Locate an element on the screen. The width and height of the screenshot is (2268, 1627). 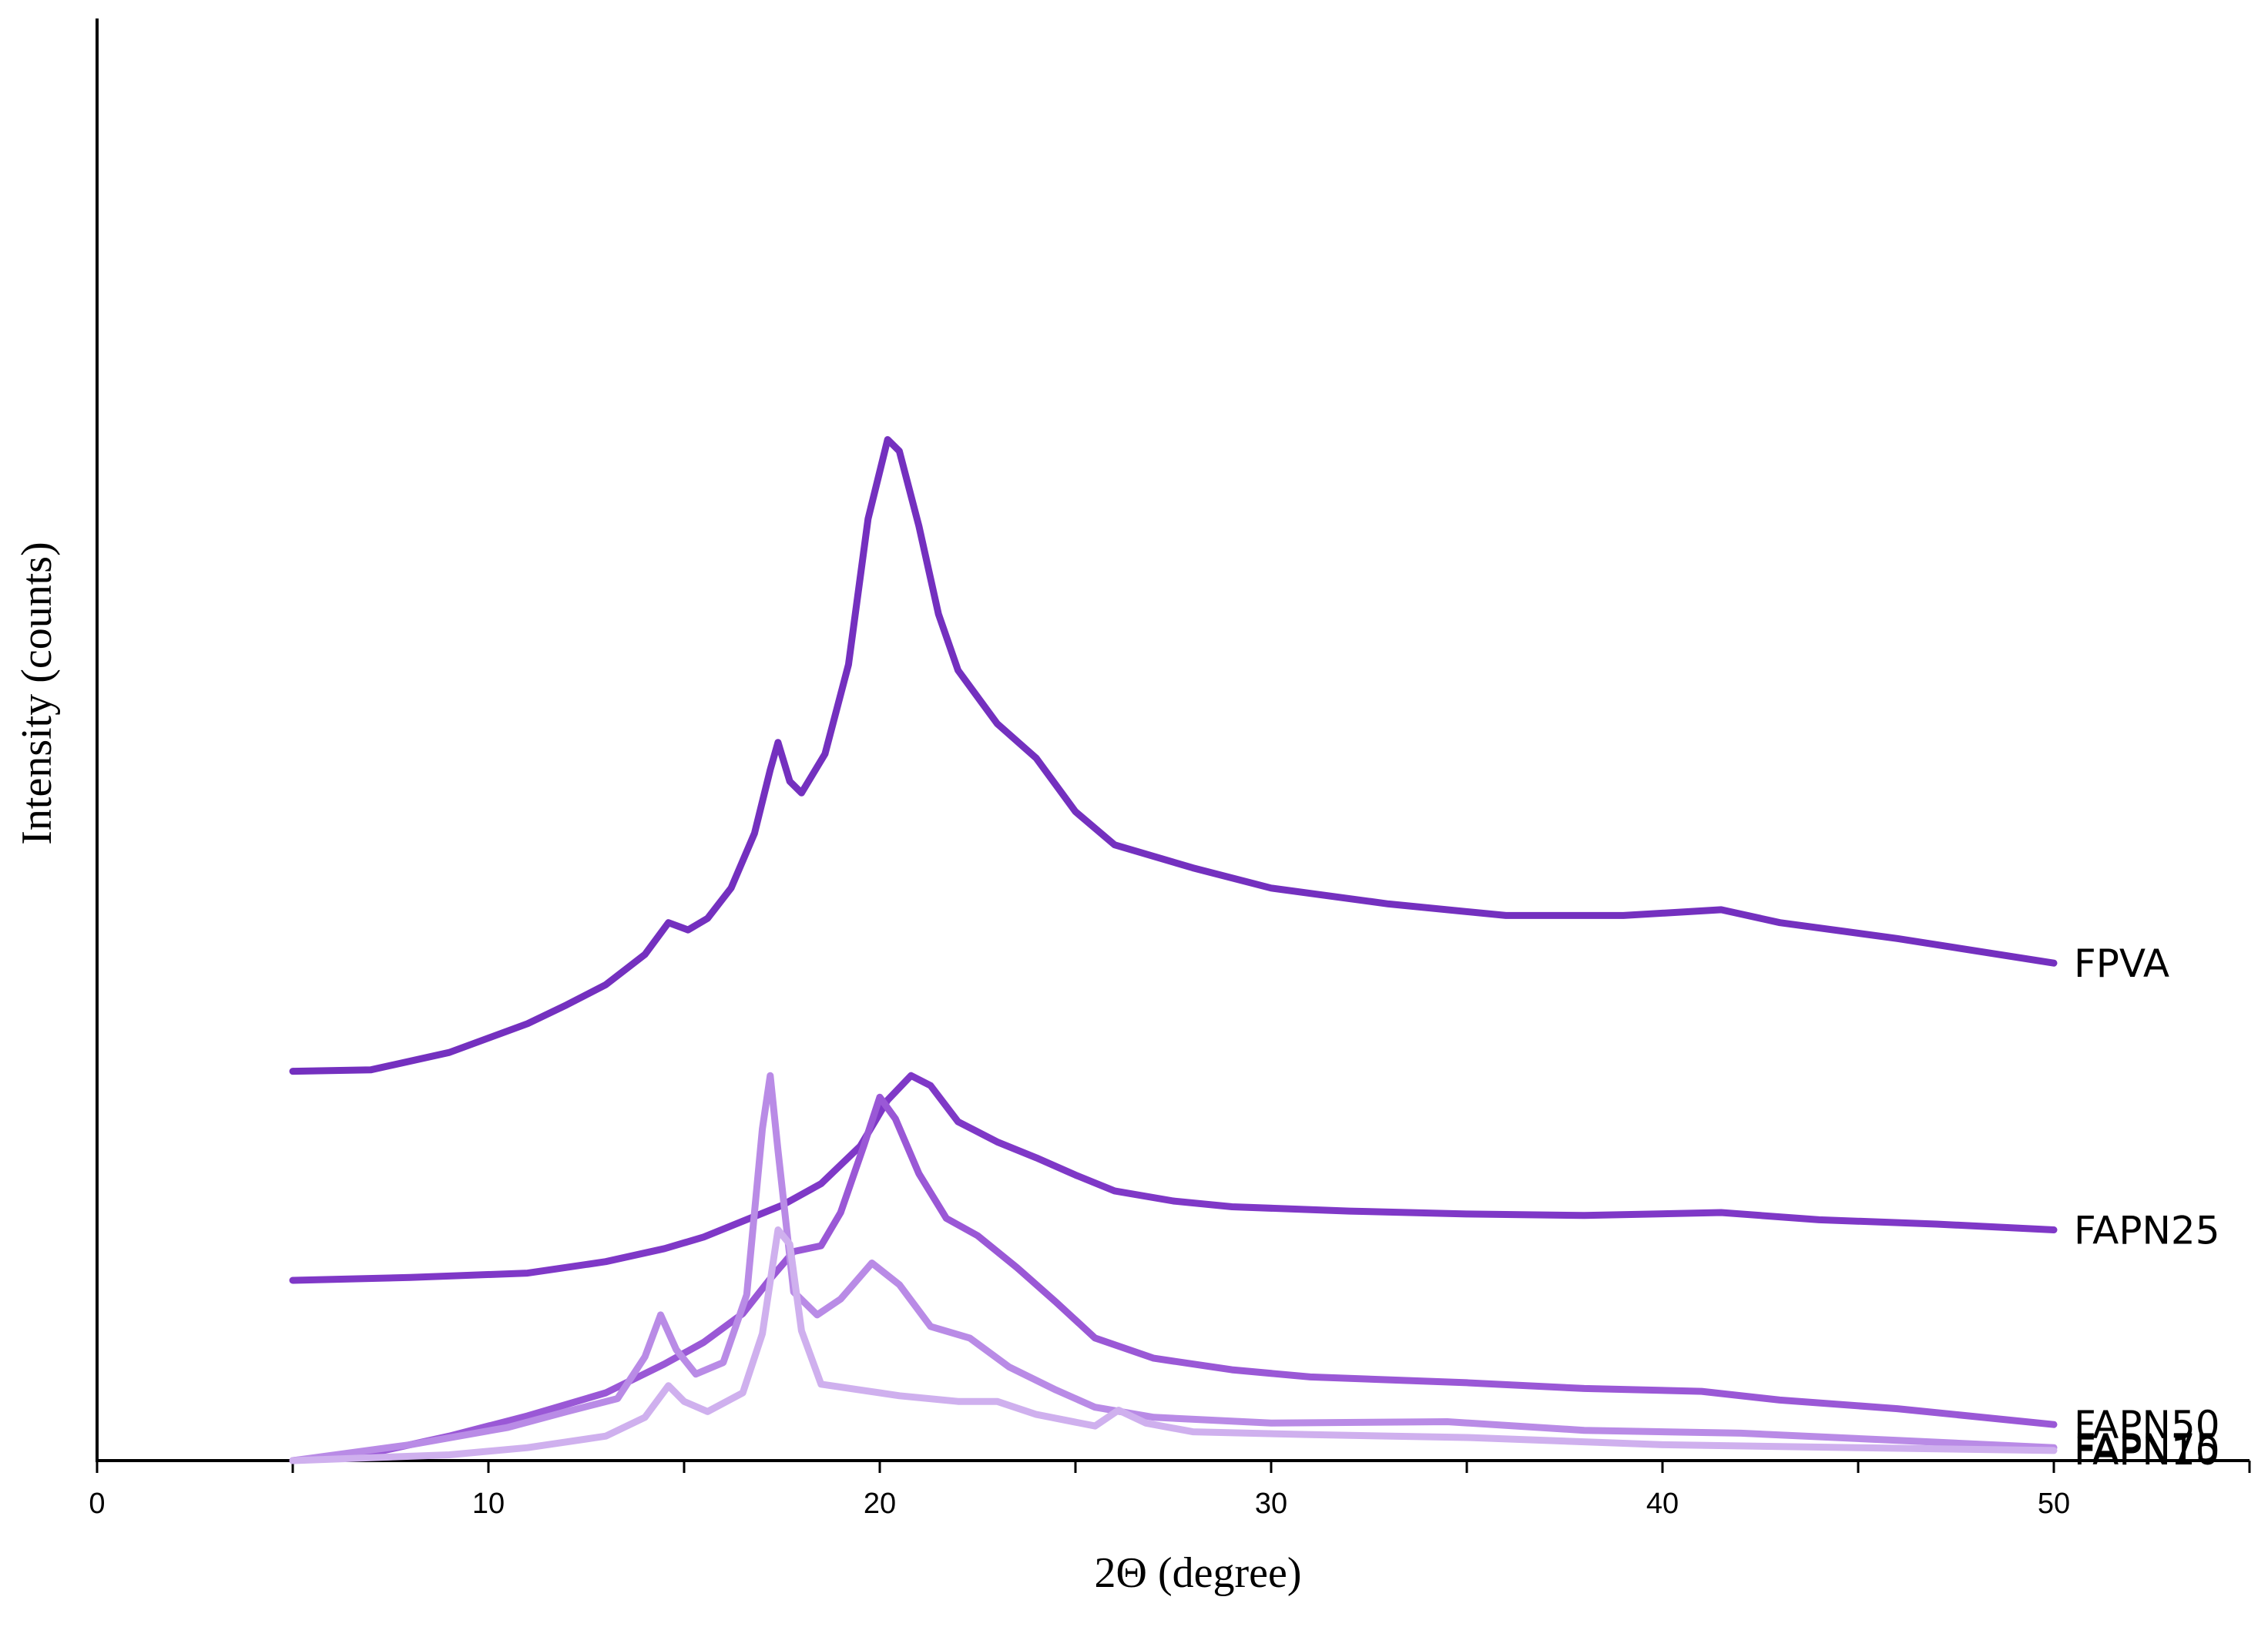
x-tick-label: 10 is located at coordinates (488, 1504).